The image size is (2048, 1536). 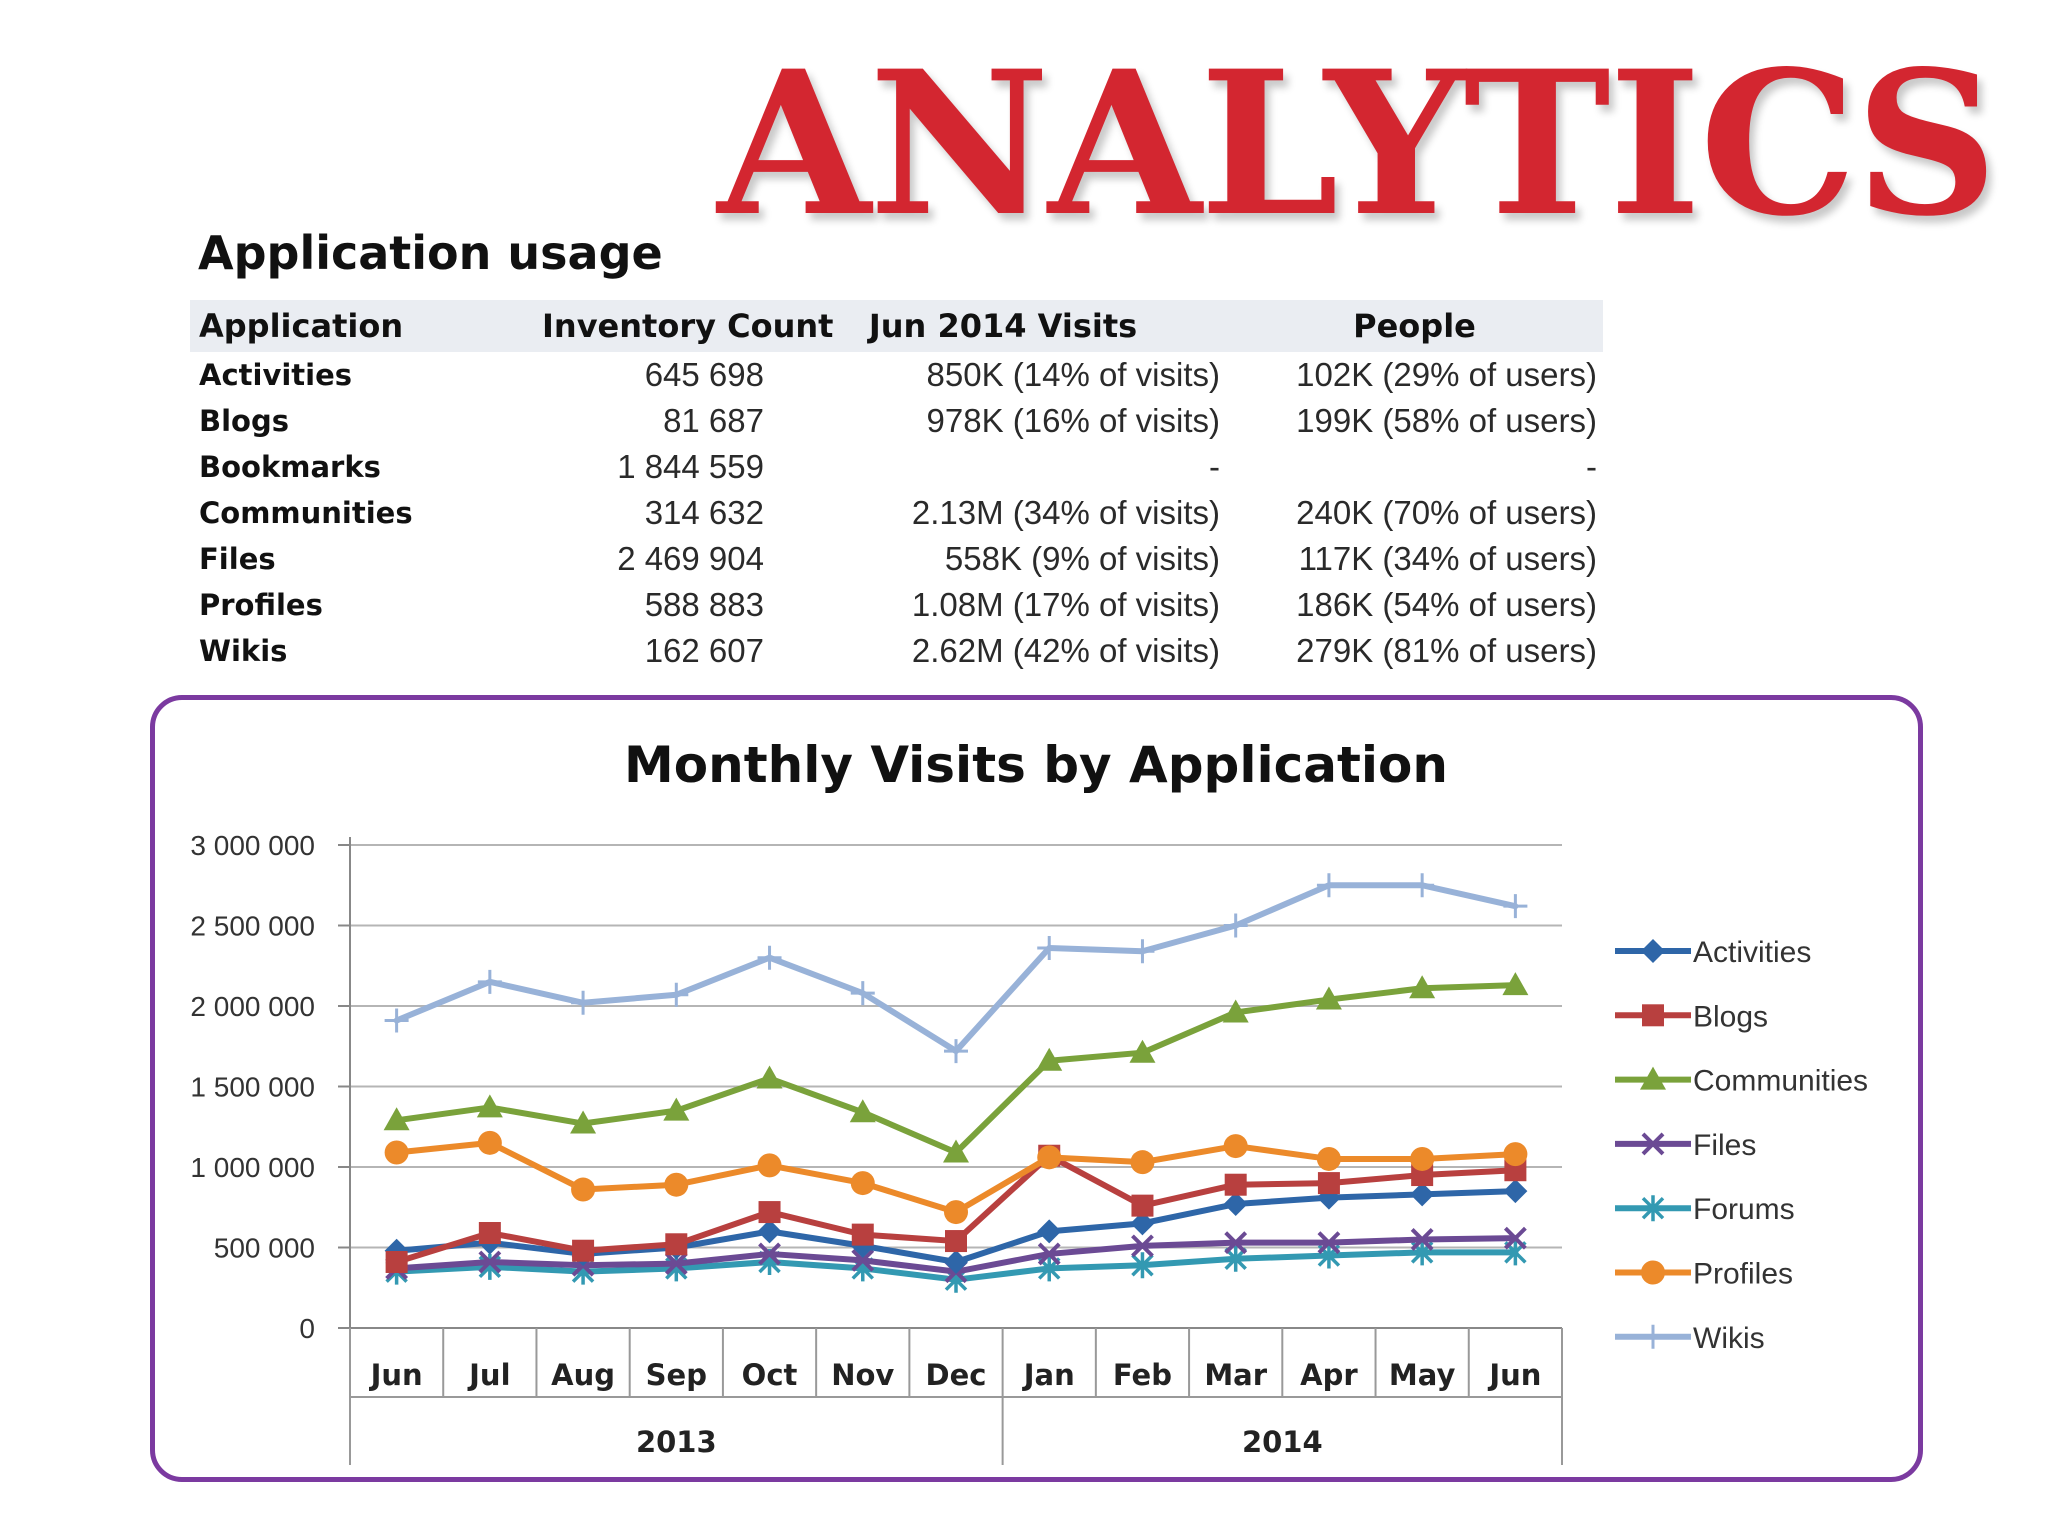 What do you see at coordinates (1142, 1375) in the screenshot?
I see `x-tick-label: Feb` at bounding box center [1142, 1375].